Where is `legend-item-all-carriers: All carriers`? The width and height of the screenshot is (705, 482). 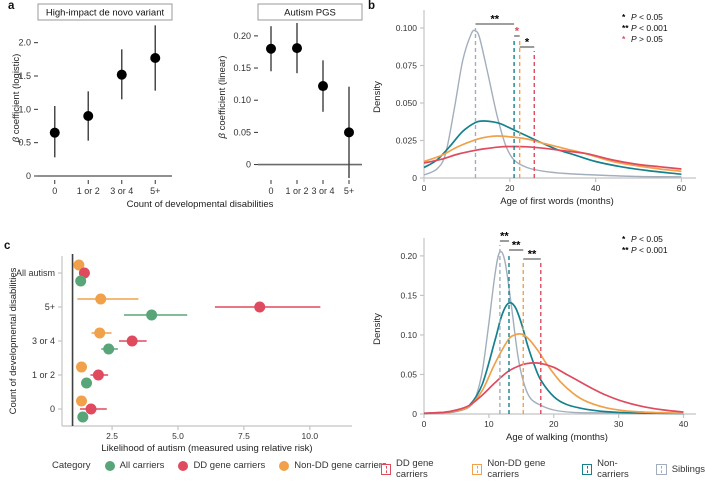
legend-item-all-carriers: All carriers is located at coordinates (134, 465).